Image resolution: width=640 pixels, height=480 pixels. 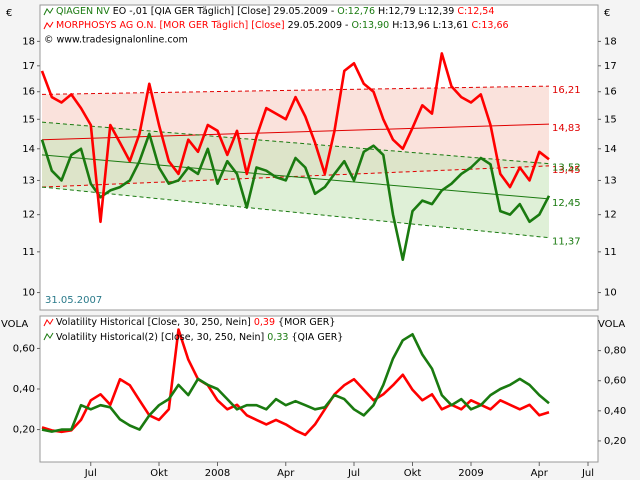 I want to click on y2-tick-label: 14, so click(x=610, y=149).